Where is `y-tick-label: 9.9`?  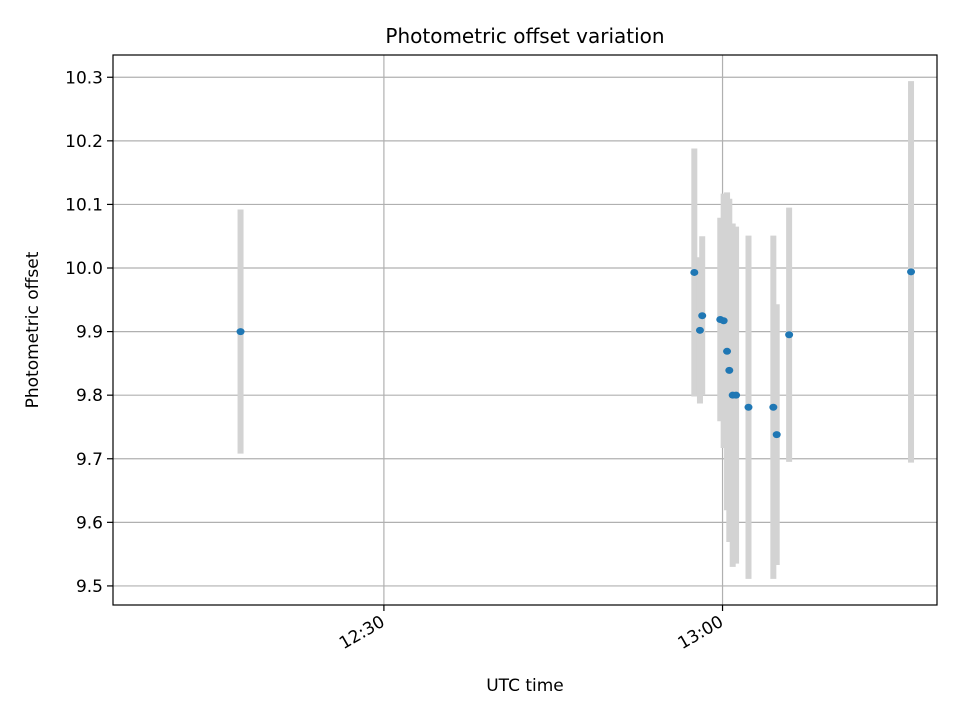
y-tick-label: 9.9 is located at coordinates (89, 333).